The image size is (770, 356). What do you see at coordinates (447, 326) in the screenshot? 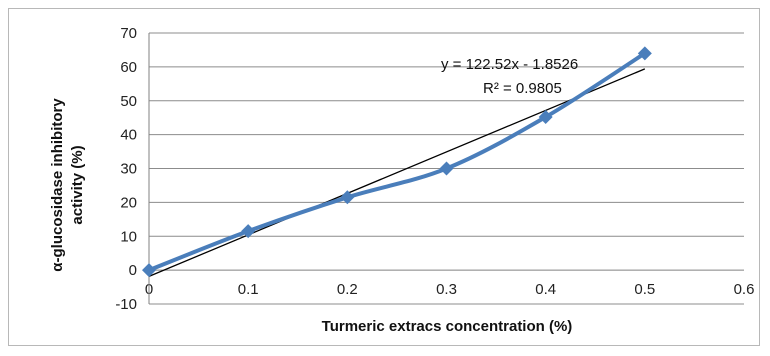
I see `x-axis-title: Turmeric extracs concentration (%)` at bounding box center [447, 326].